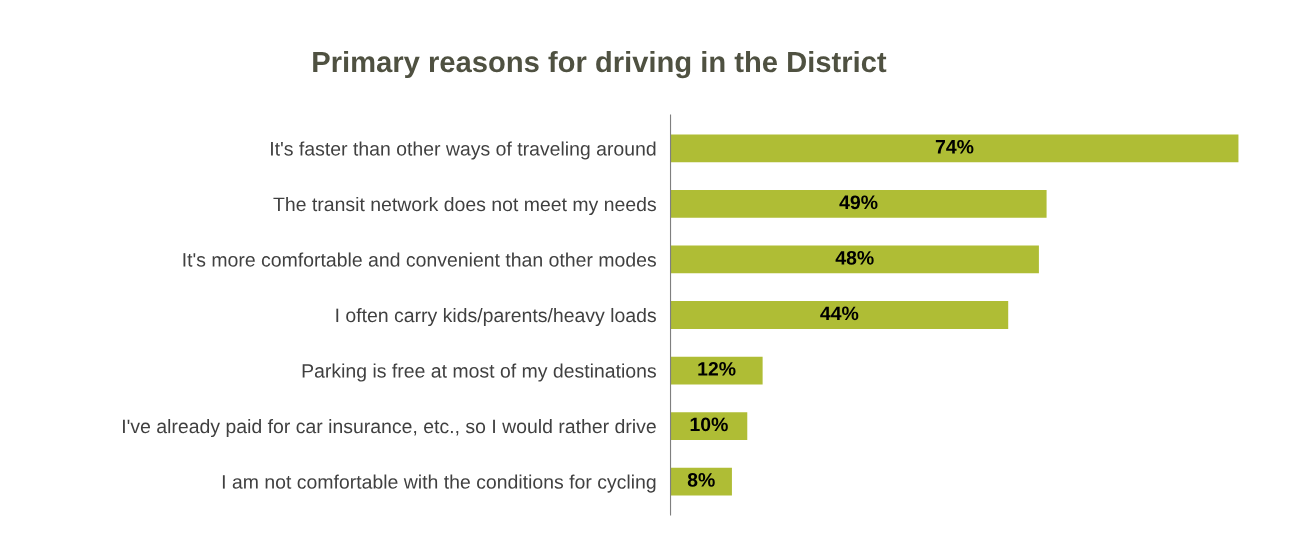 The width and height of the screenshot is (1302, 538). Describe the element at coordinates (479, 372) in the screenshot. I see `y-tick-label: Parking is free at most of my destinations` at that location.